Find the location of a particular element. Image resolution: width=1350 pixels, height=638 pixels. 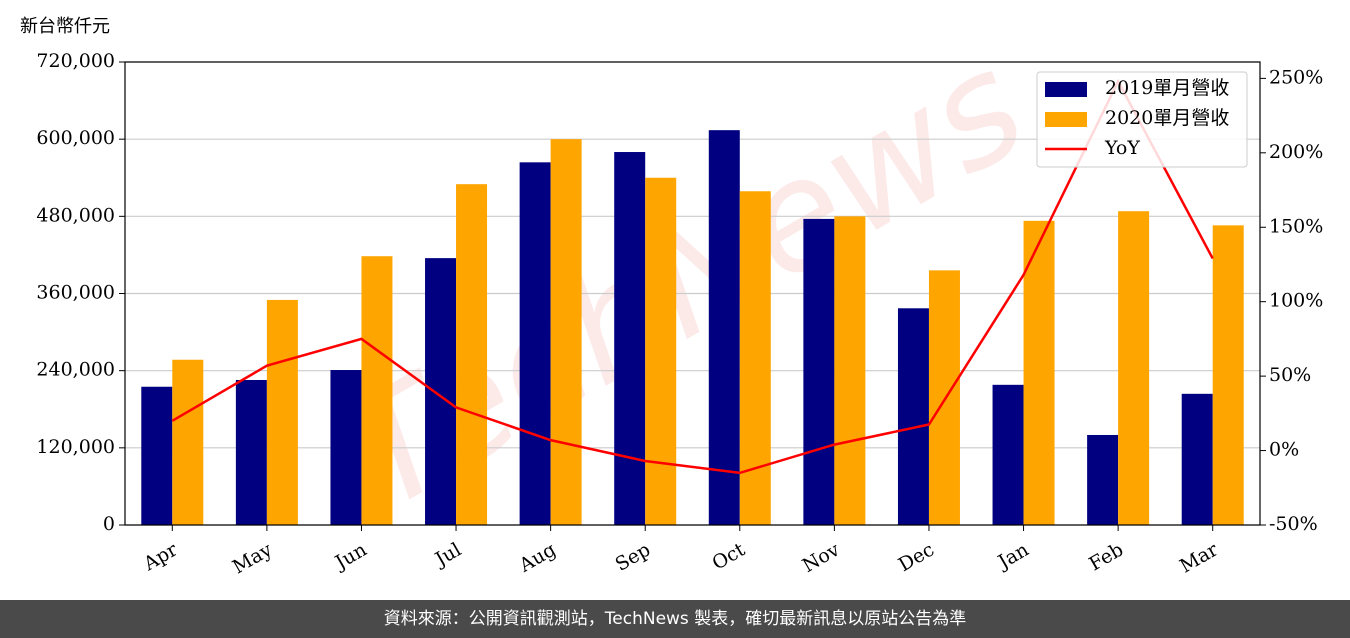

legend-box is located at coordinates (1142, 119).